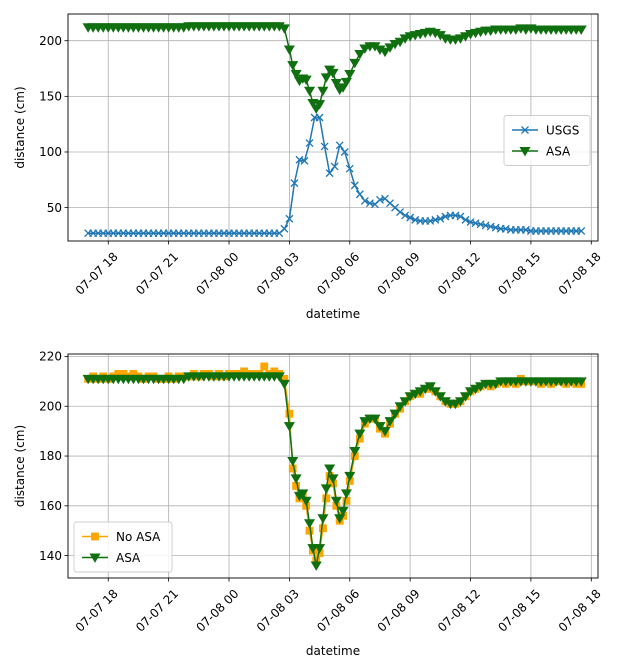  Describe the element at coordinates (50, 556) in the screenshot. I see `y-tick-label: 140` at that location.